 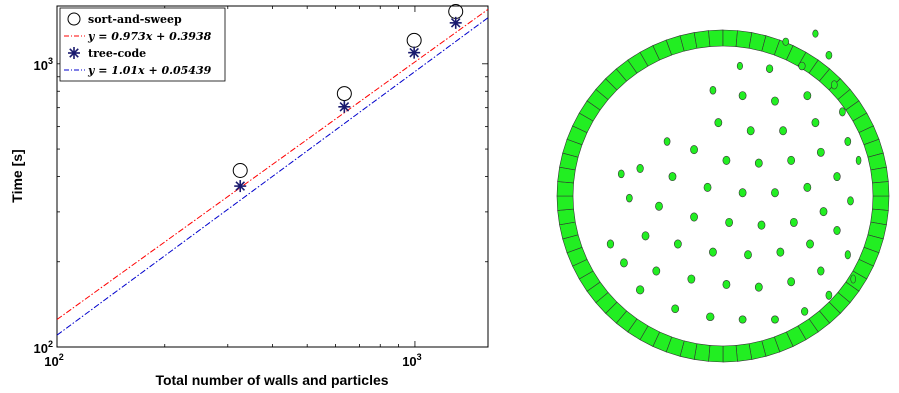 What do you see at coordinates (43, 347) in the screenshot?
I see `y-tick-label-100: 10²` at bounding box center [43, 347].